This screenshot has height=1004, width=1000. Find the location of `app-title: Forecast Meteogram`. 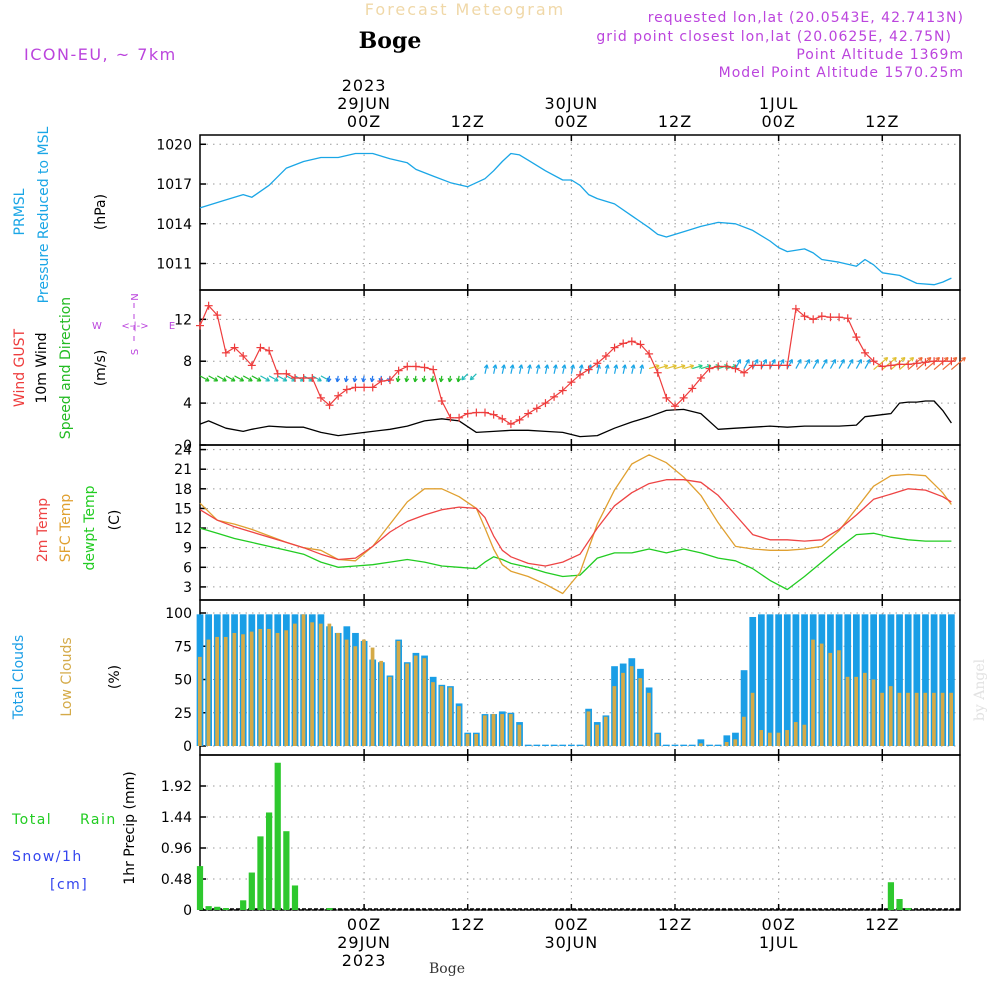

app-title: Forecast Meteogram is located at coordinates (465, 9).